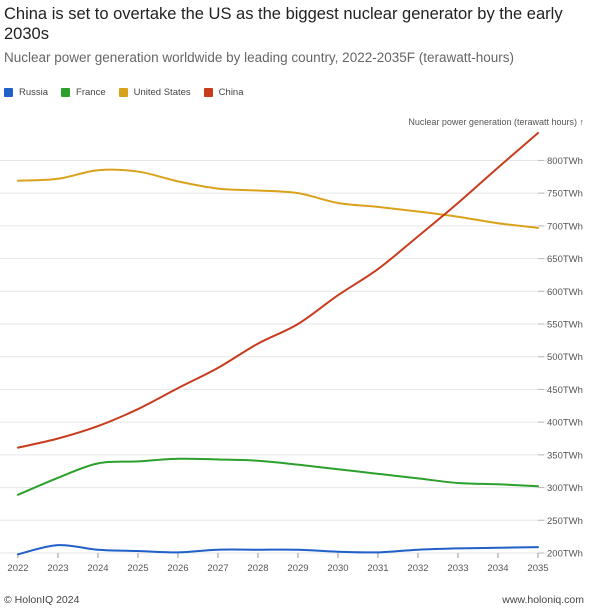 The width and height of the screenshot is (590, 611). I want to click on legend-swatch-united-states, so click(123, 92).